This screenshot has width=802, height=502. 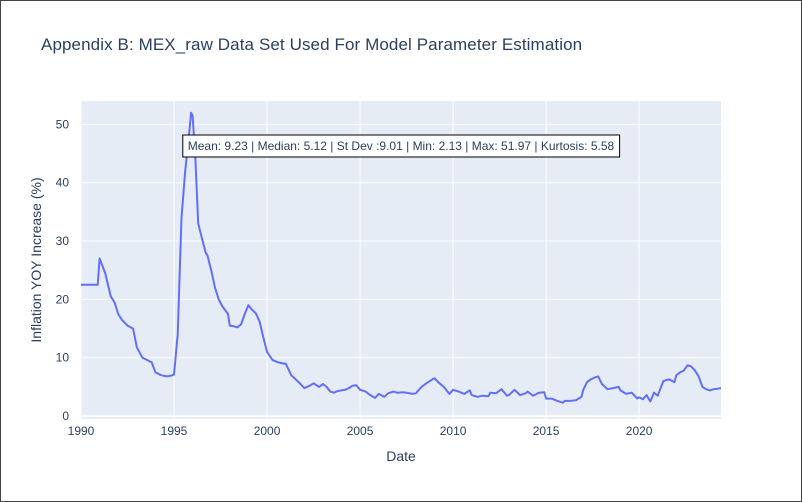 What do you see at coordinates (63, 183) in the screenshot?
I see `y-tick-label: 40` at bounding box center [63, 183].